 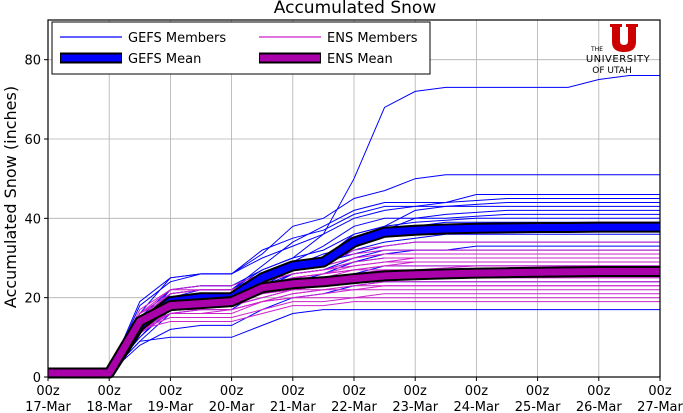 I want to click on x-tick-label-date: 18-Mar, so click(x=109, y=406).